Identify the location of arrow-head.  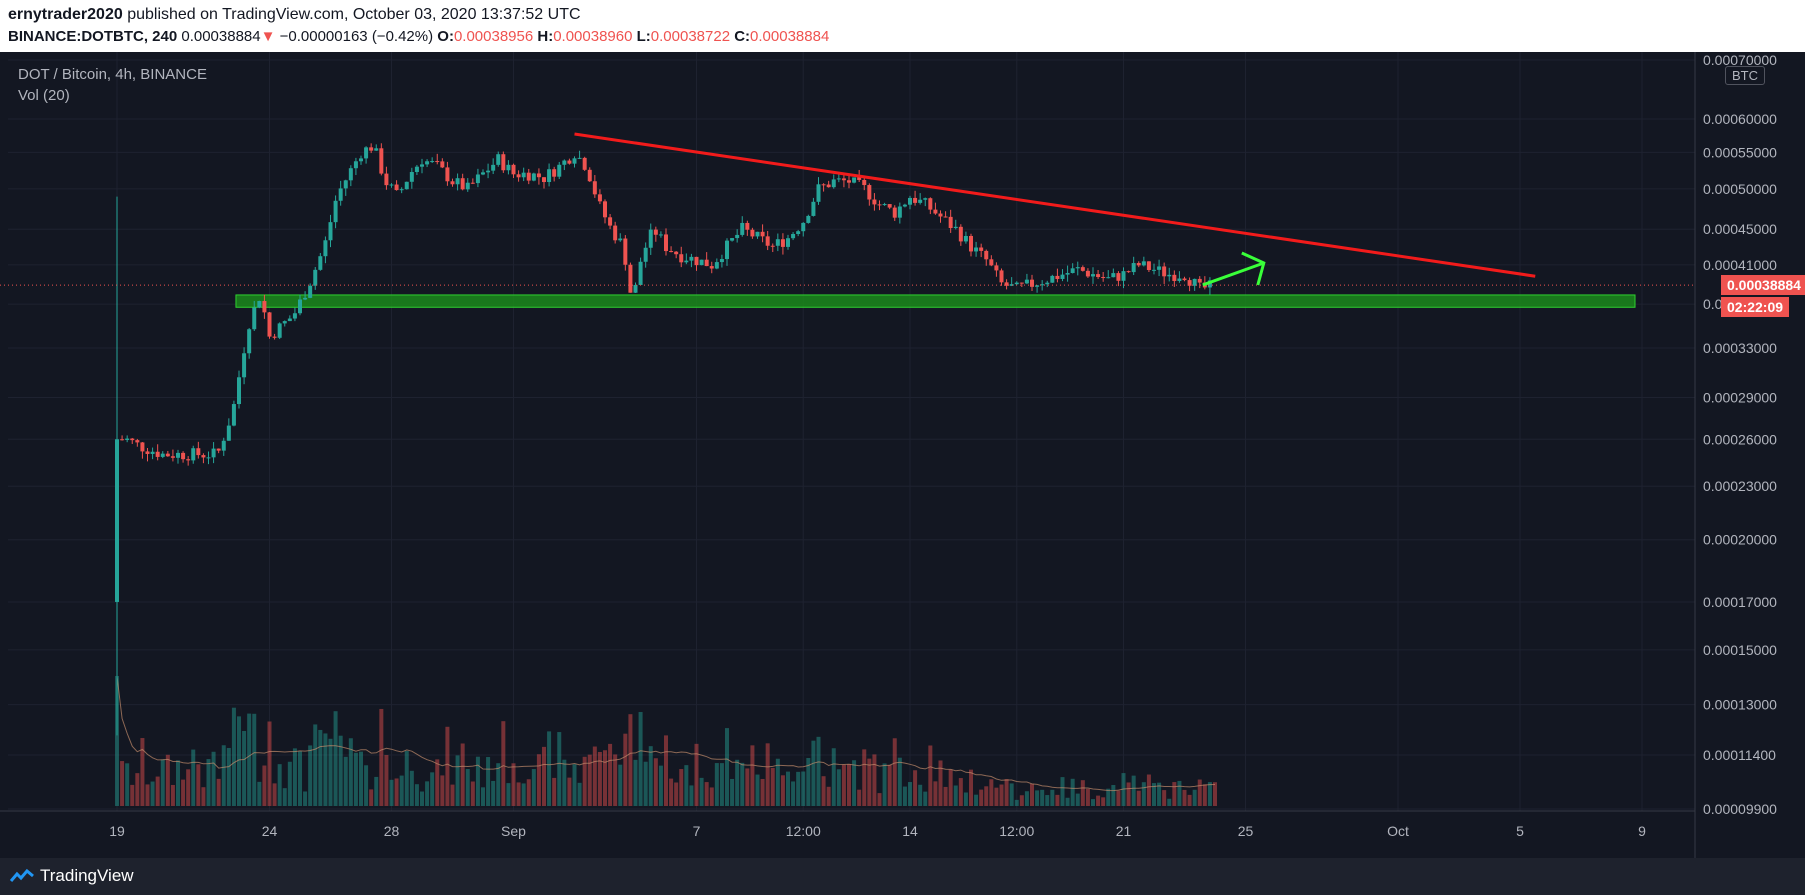
(1253, 268).